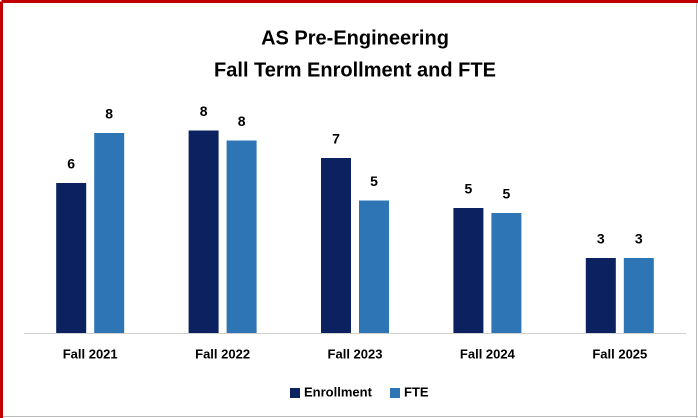 The image size is (698, 418). Describe the element at coordinates (338, 391) in the screenshot. I see `legend-label: Enrollment` at that location.